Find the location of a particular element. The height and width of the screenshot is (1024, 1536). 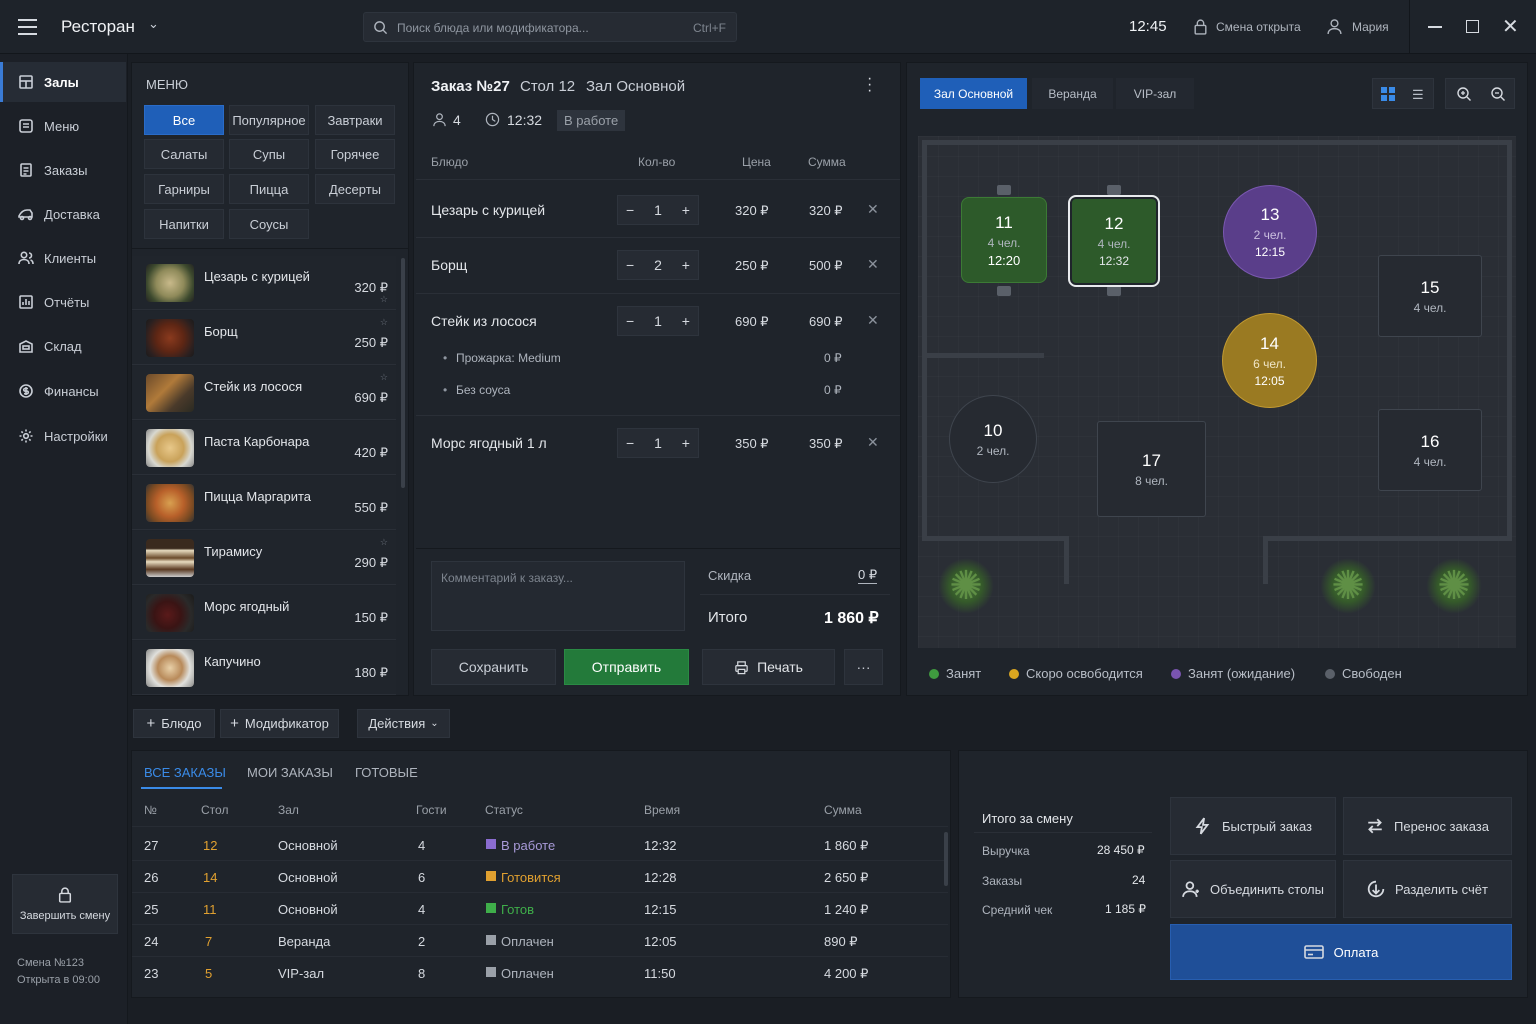

list-icon: ☰ is located at coordinates (1418, 94).